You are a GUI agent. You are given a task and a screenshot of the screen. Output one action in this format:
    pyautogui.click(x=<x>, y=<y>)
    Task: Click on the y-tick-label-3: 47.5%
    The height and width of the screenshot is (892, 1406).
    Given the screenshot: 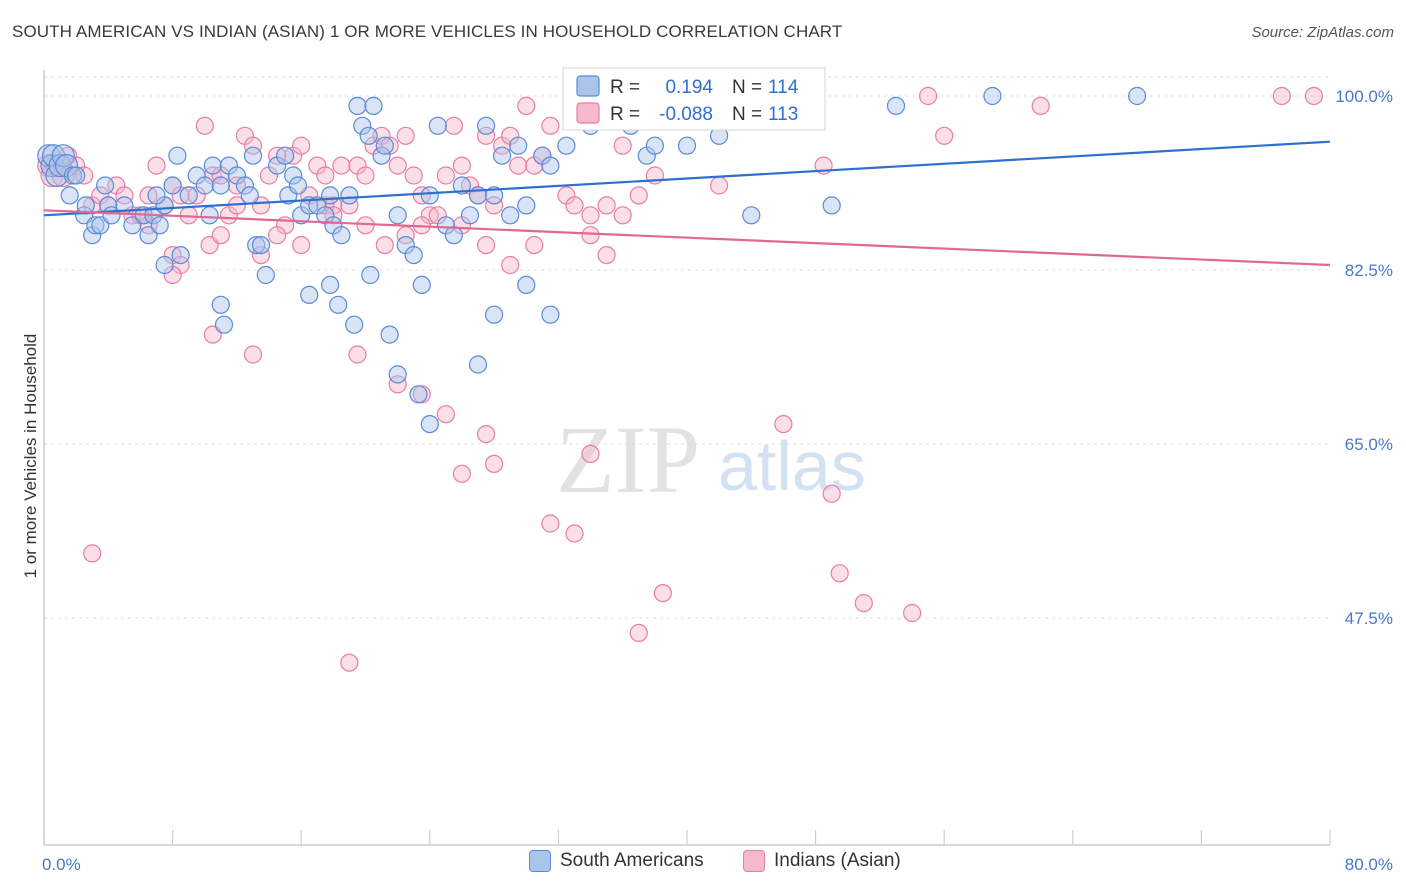 What is the action you would take?
    pyautogui.click(x=1369, y=618)
    